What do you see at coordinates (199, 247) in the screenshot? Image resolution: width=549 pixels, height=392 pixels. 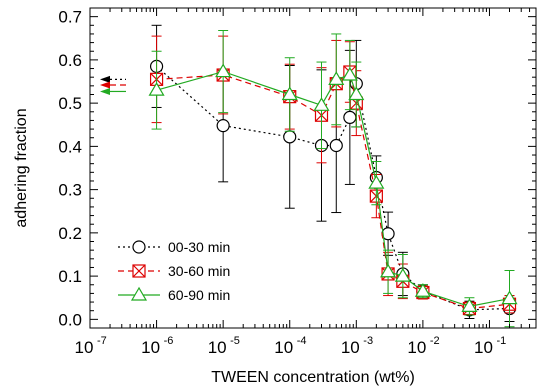 I see `legend-label: 00-30 min` at bounding box center [199, 247].